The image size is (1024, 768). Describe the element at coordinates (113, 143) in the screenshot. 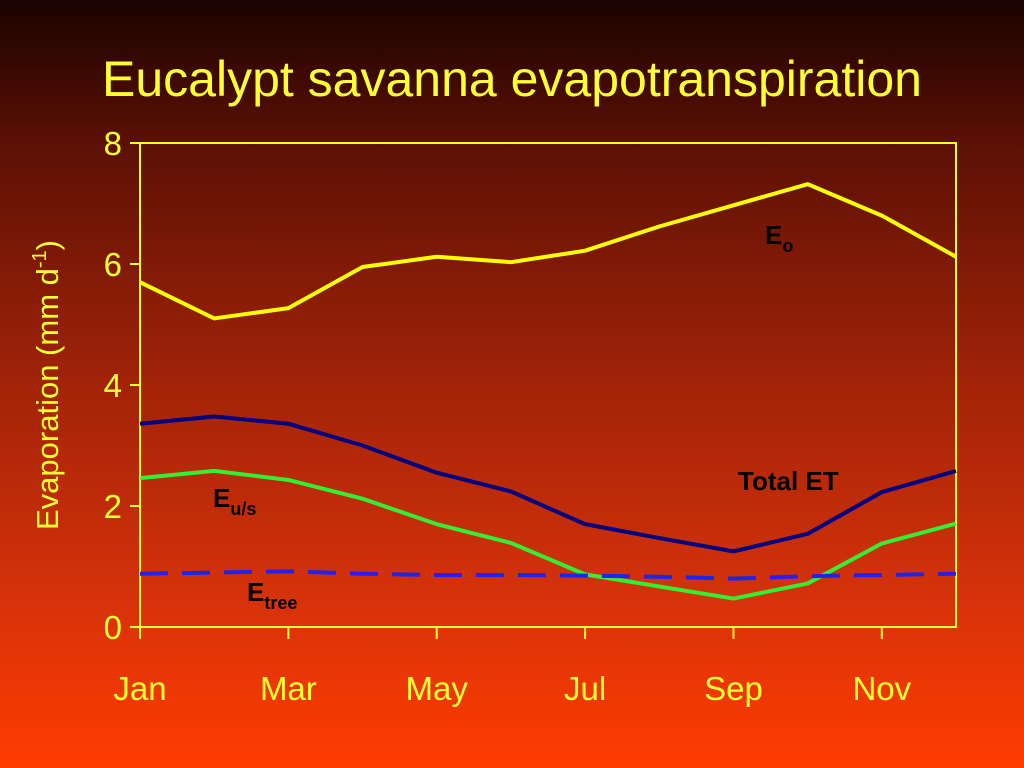

I see `y-tick-label: 8` at that location.